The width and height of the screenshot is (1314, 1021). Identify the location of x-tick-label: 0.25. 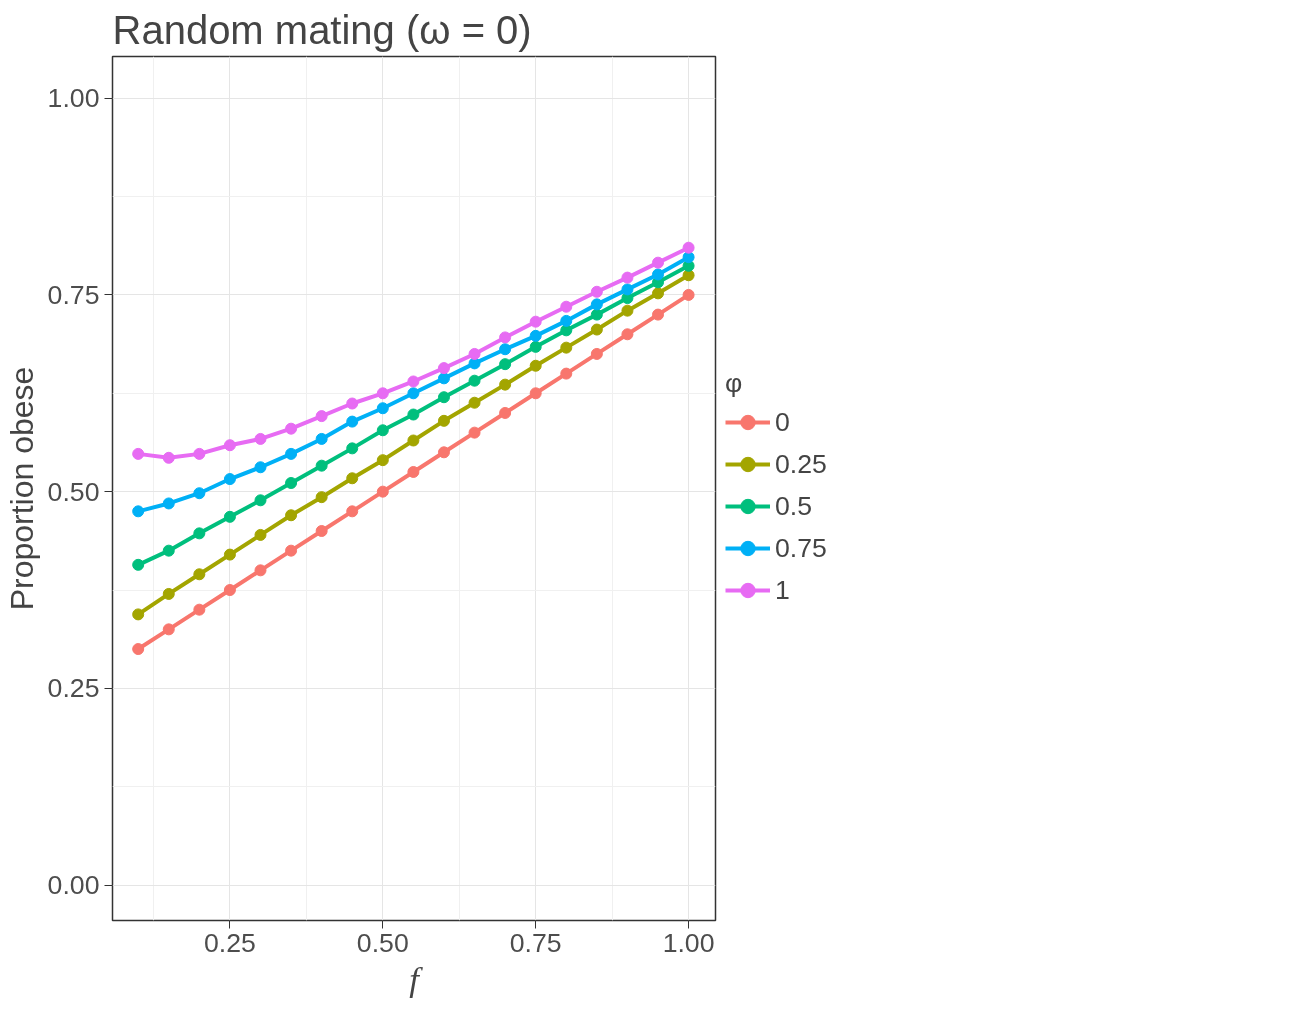
(229, 942).